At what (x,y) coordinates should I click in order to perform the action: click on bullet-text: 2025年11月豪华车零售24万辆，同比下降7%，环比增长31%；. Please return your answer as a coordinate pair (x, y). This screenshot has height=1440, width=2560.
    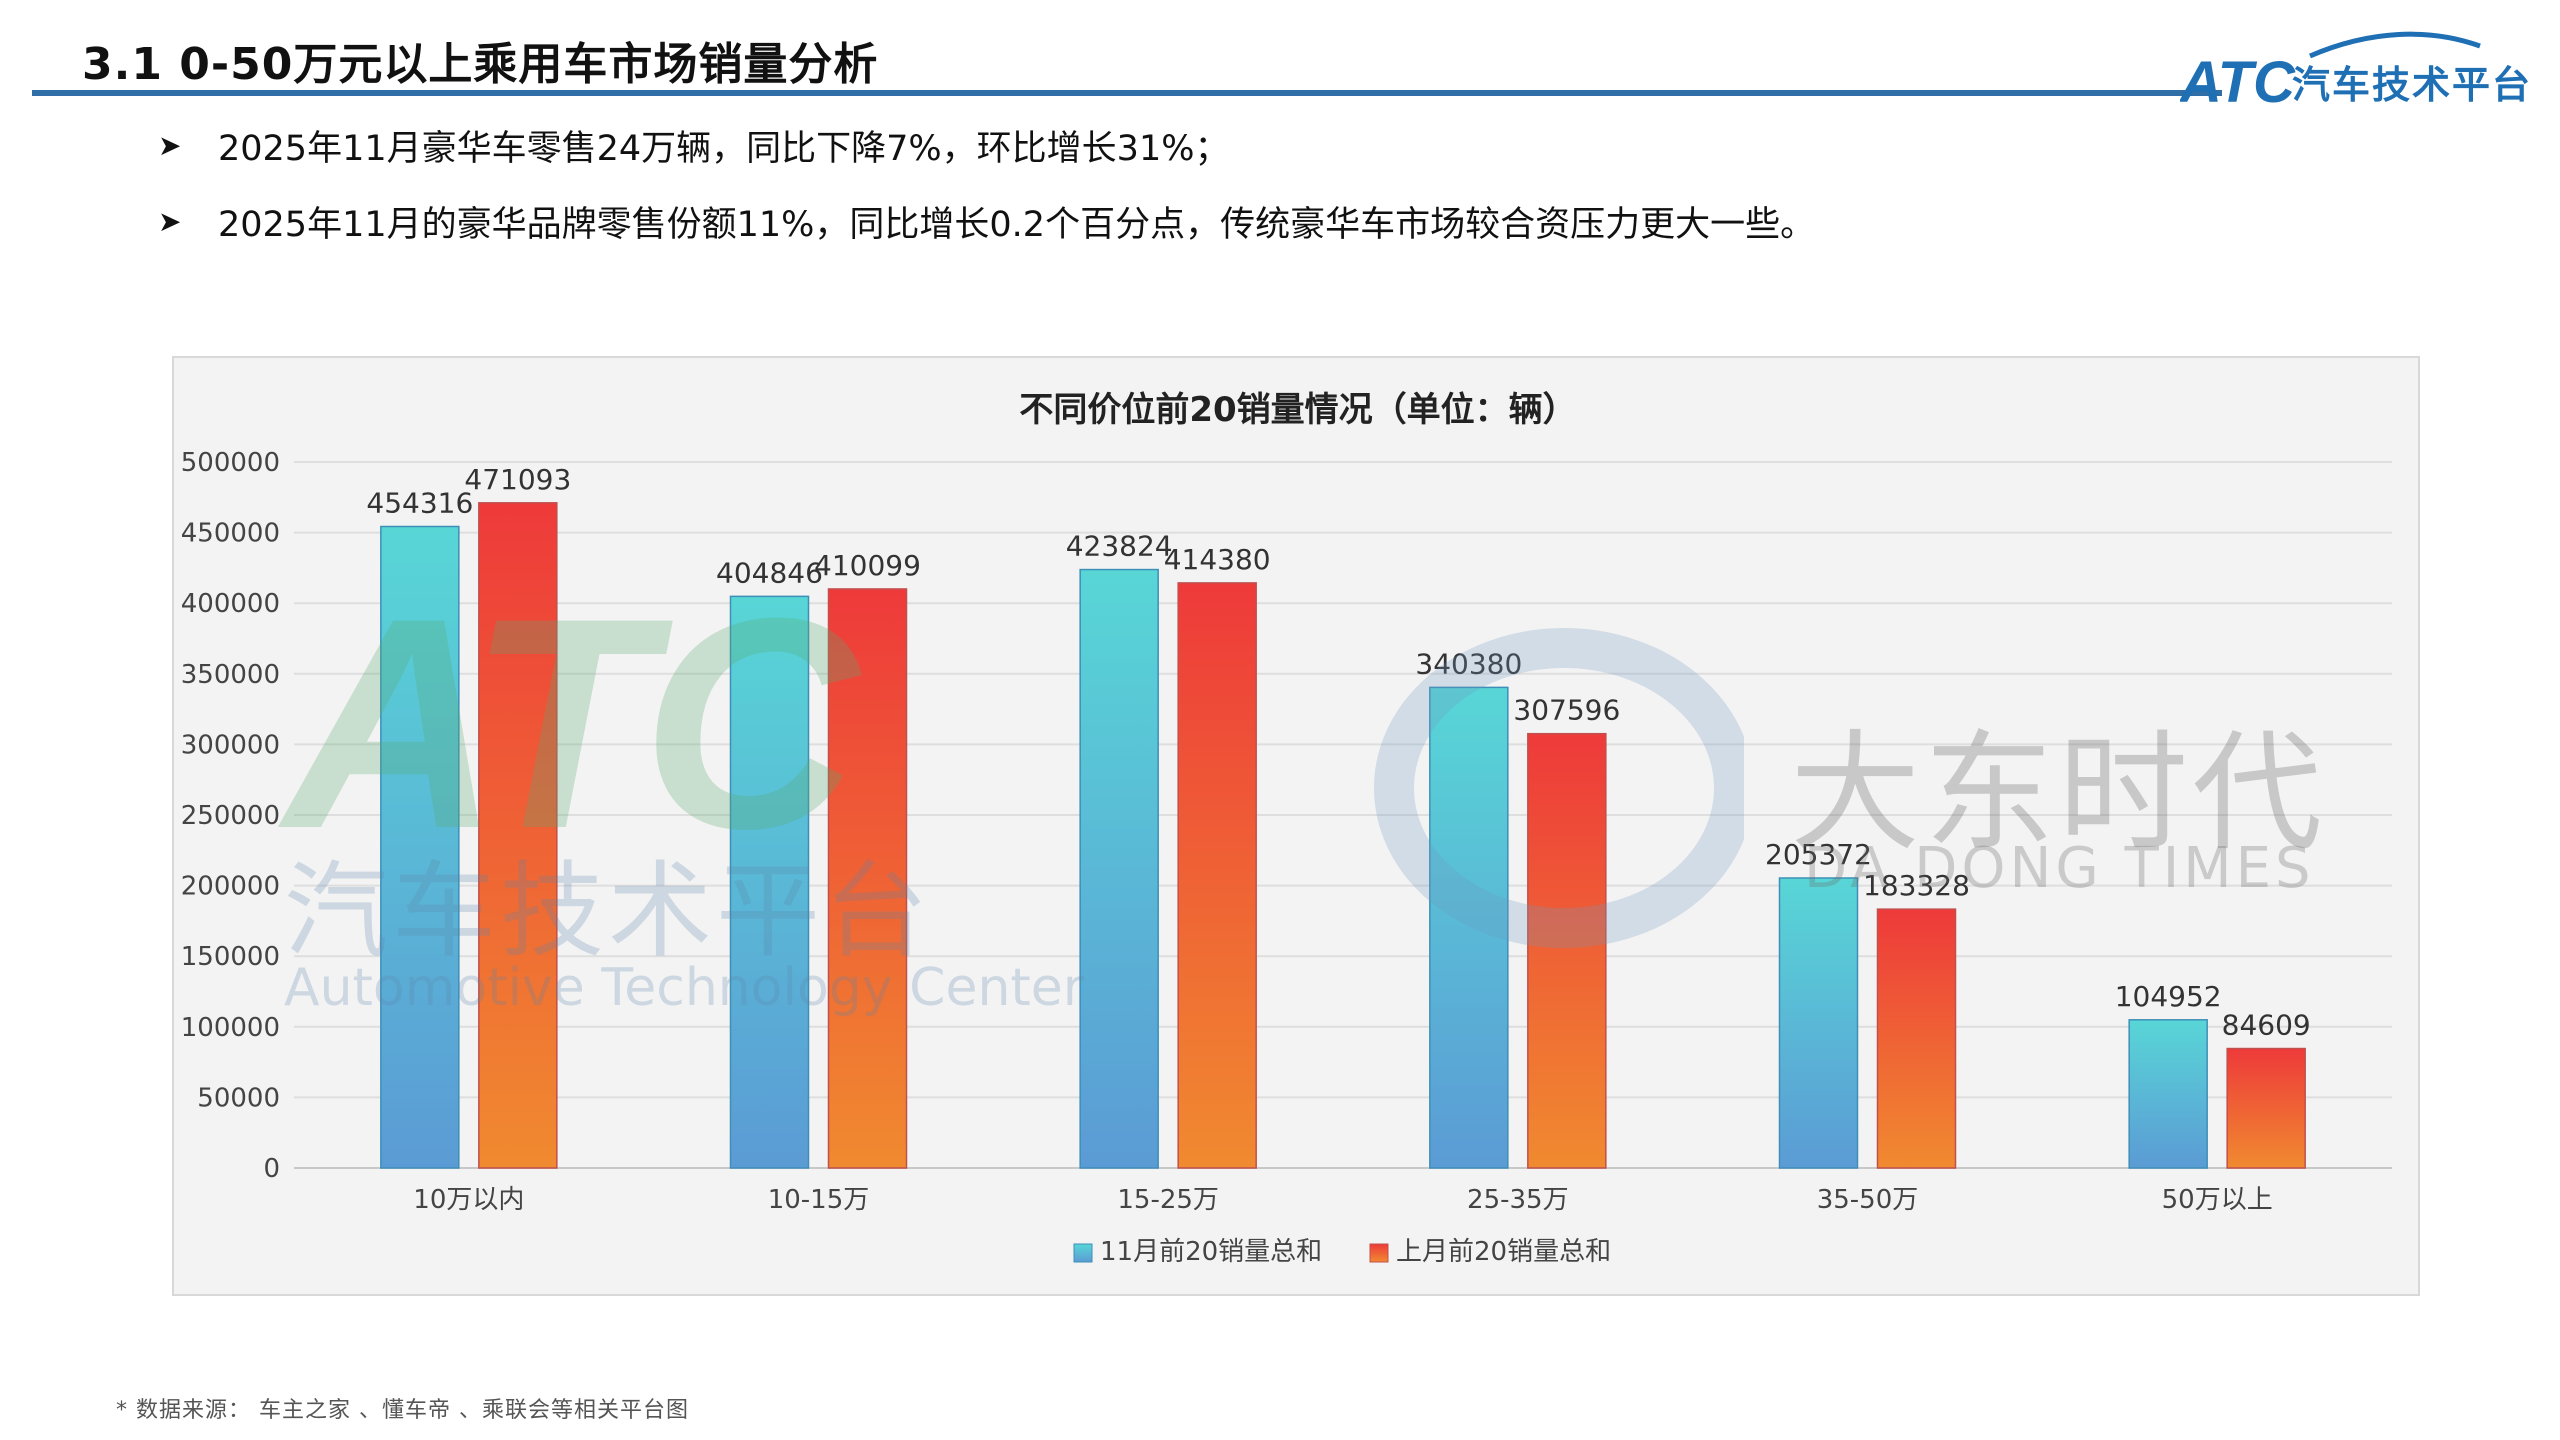
    Looking at the image, I should click on (724, 148).